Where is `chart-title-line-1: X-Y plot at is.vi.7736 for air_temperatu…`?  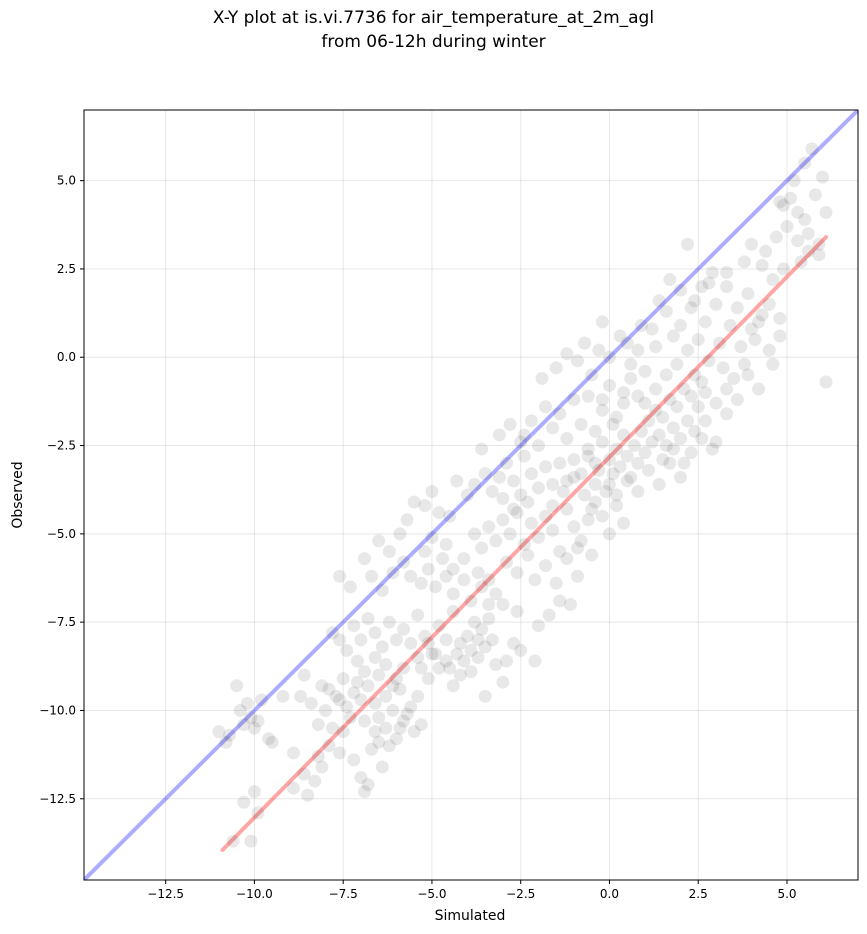
chart-title-line-1: X-Y plot at is.vi.7736 for air_temperatu… is located at coordinates (433, 18).